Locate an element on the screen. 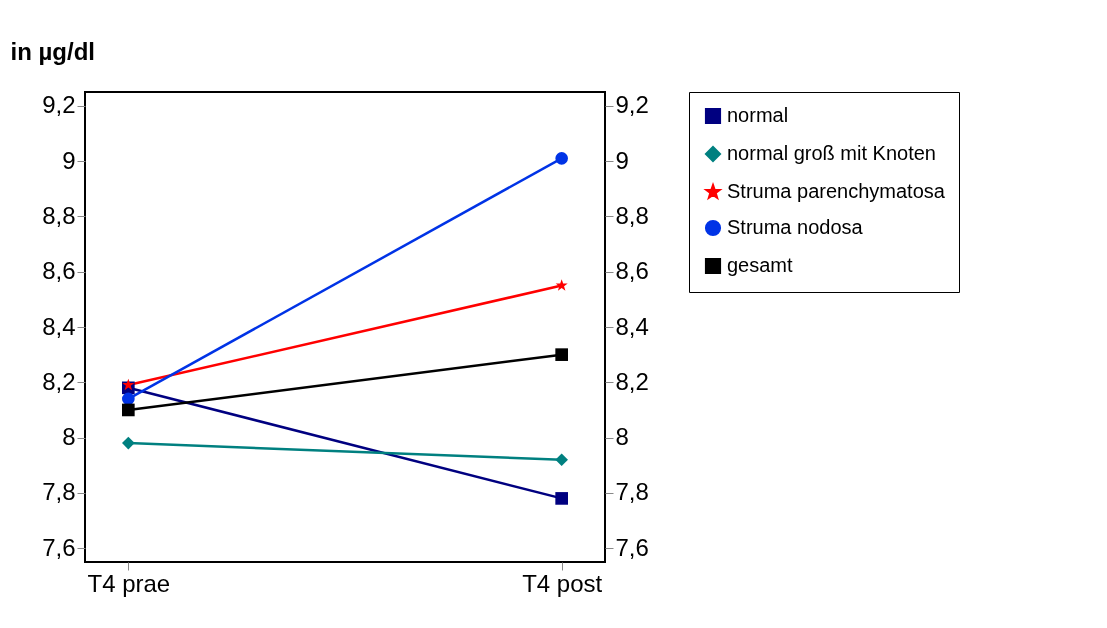 Image resolution: width=1107 pixels, height=628 pixels. x-tick-label: T4 post is located at coordinates (562, 583).